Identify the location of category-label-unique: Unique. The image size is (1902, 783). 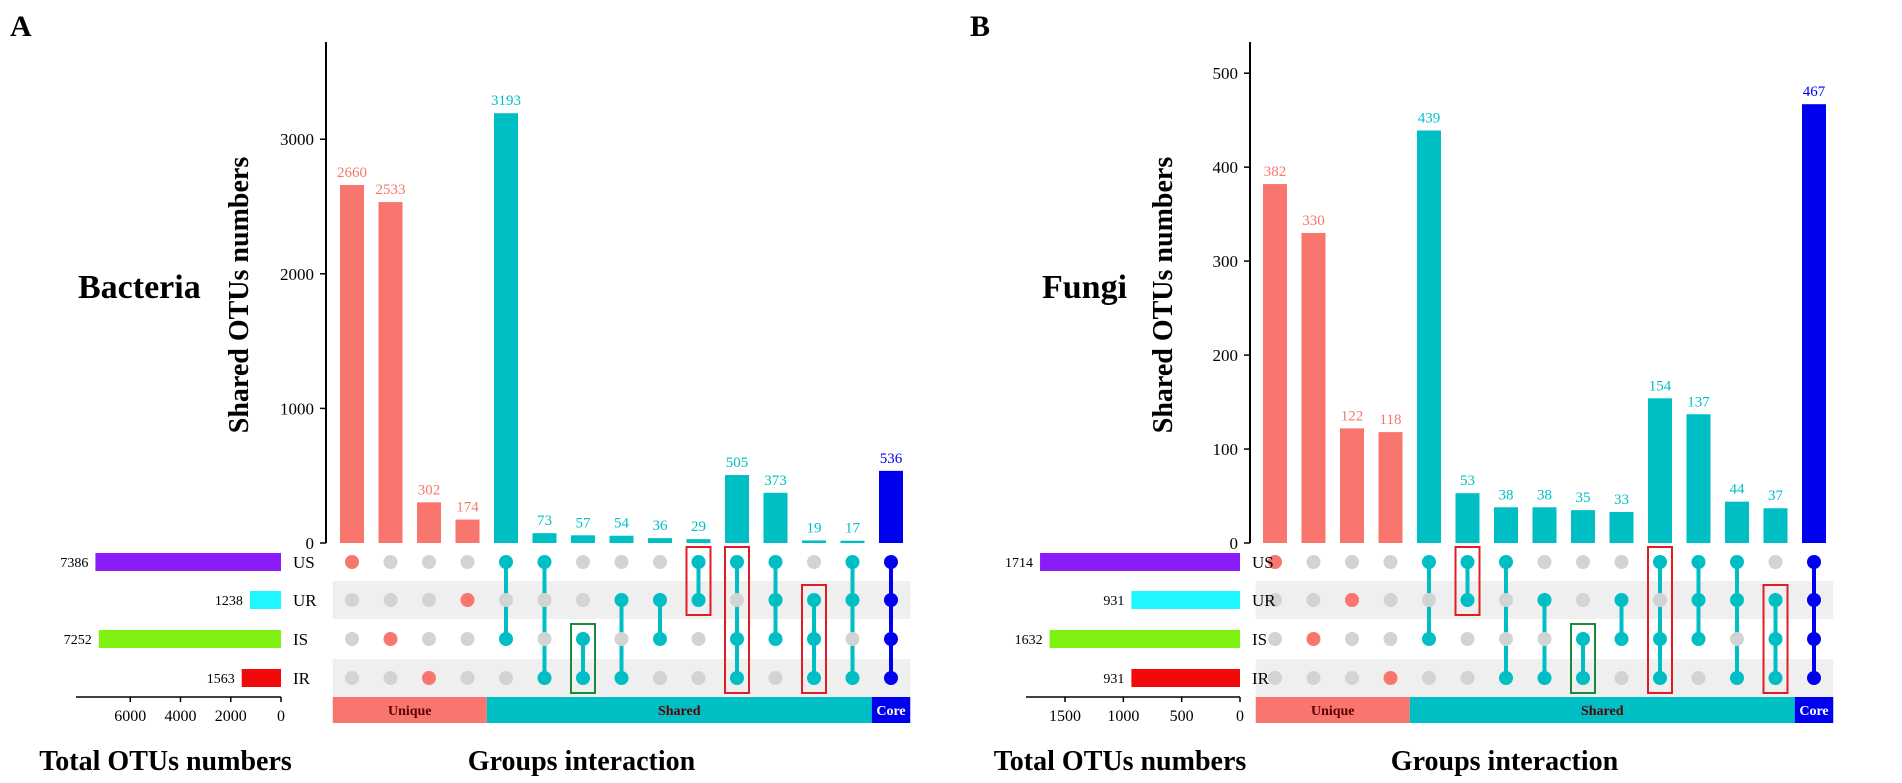
(1333, 711).